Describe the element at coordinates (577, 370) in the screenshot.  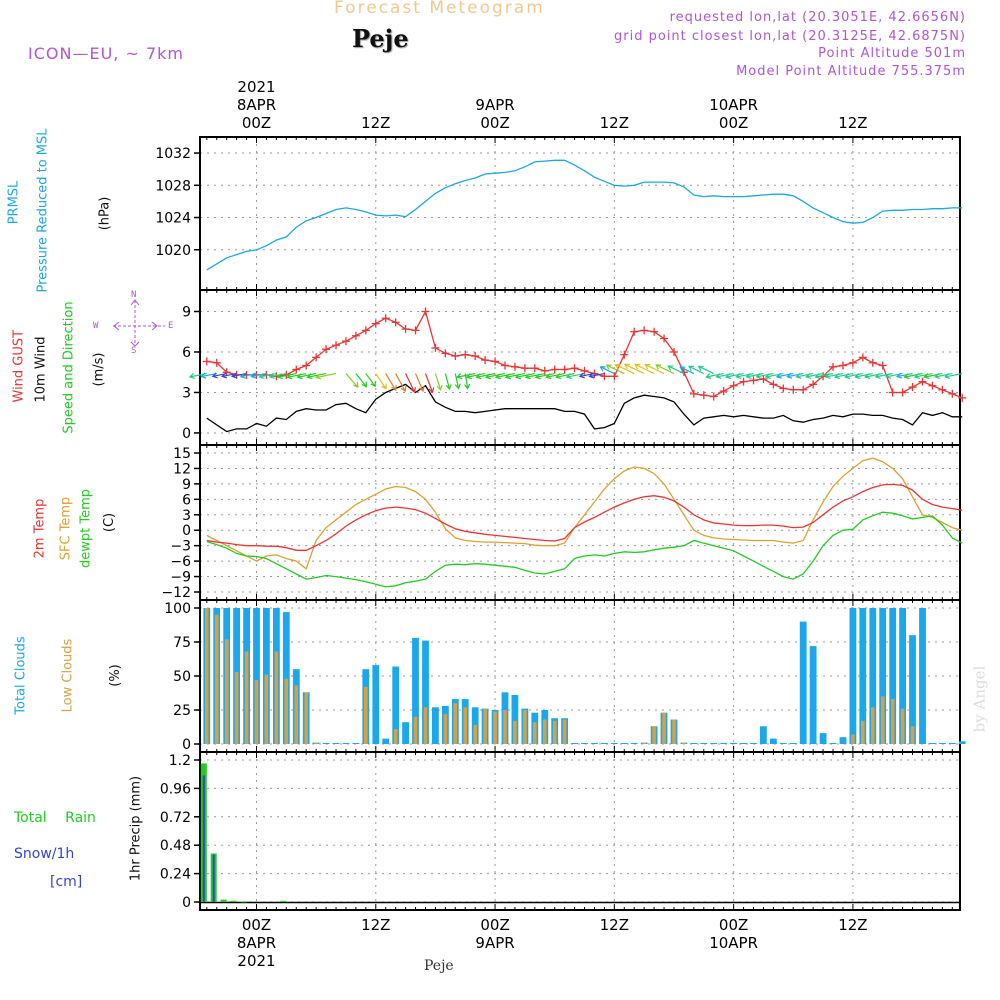
I see `wind-panel` at that location.